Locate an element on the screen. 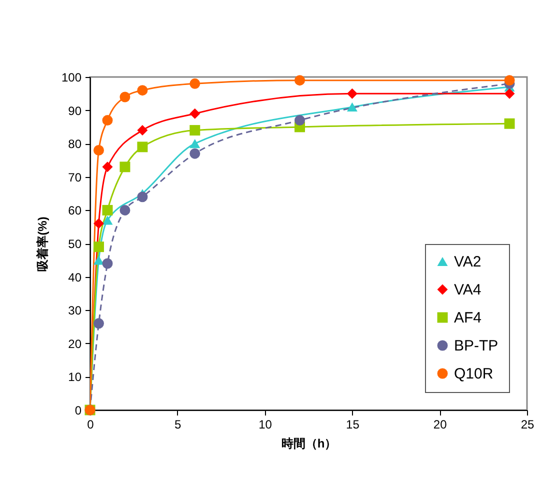 This screenshot has width=555, height=479. x-tick-label: 25 is located at coordinates (527, 425).